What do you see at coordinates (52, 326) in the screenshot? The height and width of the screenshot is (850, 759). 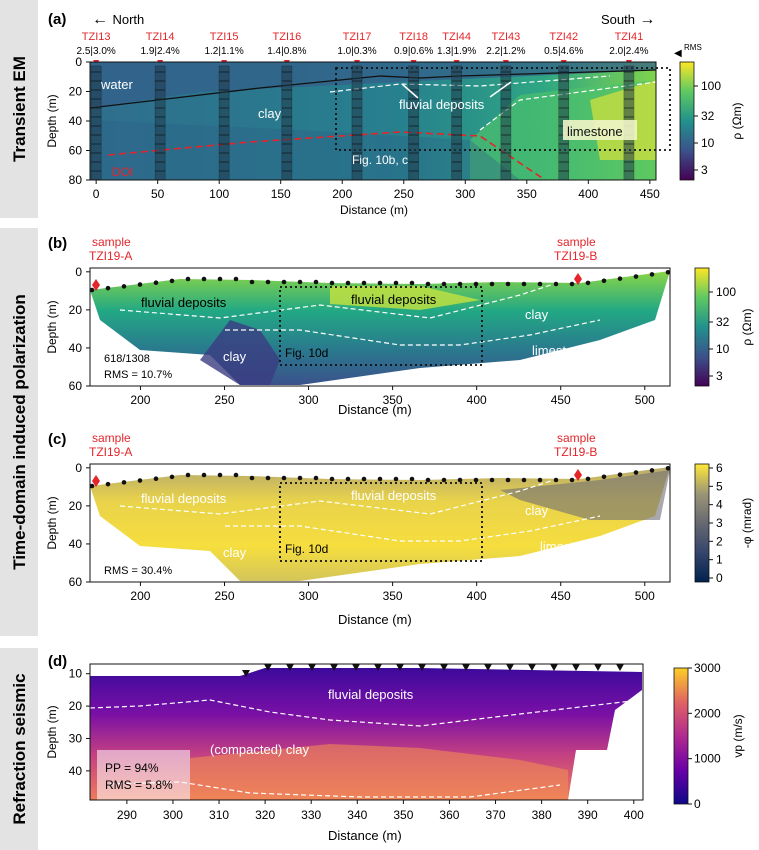 I see `panel-b-ylabel: Depth (m)` at bounding box center [52, 326].